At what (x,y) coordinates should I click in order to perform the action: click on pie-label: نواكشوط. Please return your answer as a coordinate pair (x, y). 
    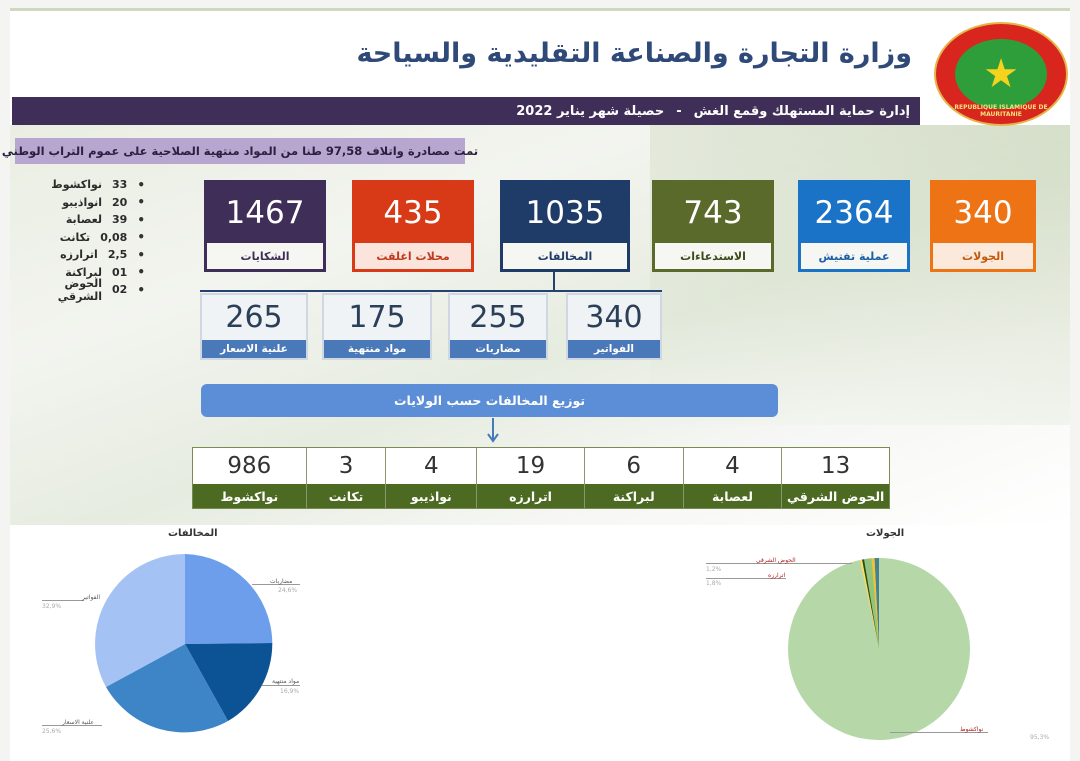
    Looking at the image, I should click on (972, 729).